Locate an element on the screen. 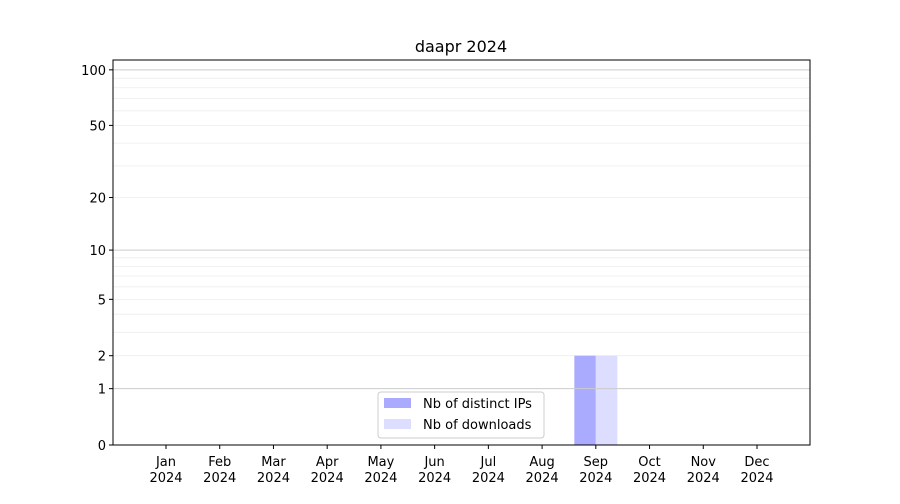  y-tick-label: 2 is located at coordinates (102, 357).